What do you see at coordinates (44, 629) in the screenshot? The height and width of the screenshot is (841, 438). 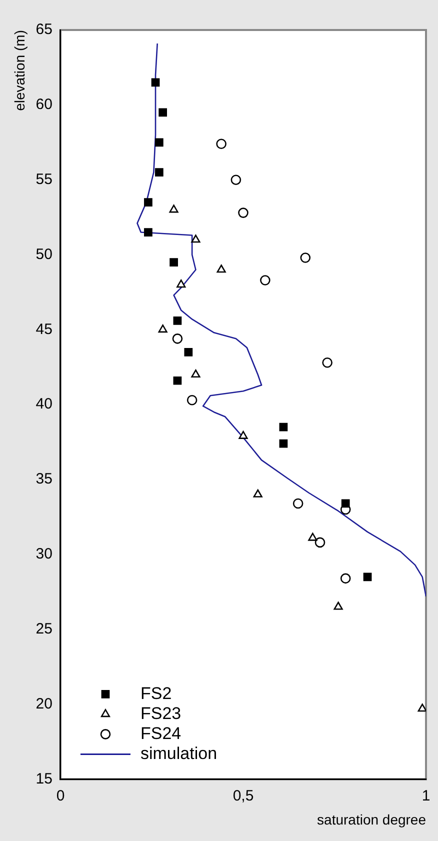 I see `y-tick-label: 25` at bounding box center [44, 629].